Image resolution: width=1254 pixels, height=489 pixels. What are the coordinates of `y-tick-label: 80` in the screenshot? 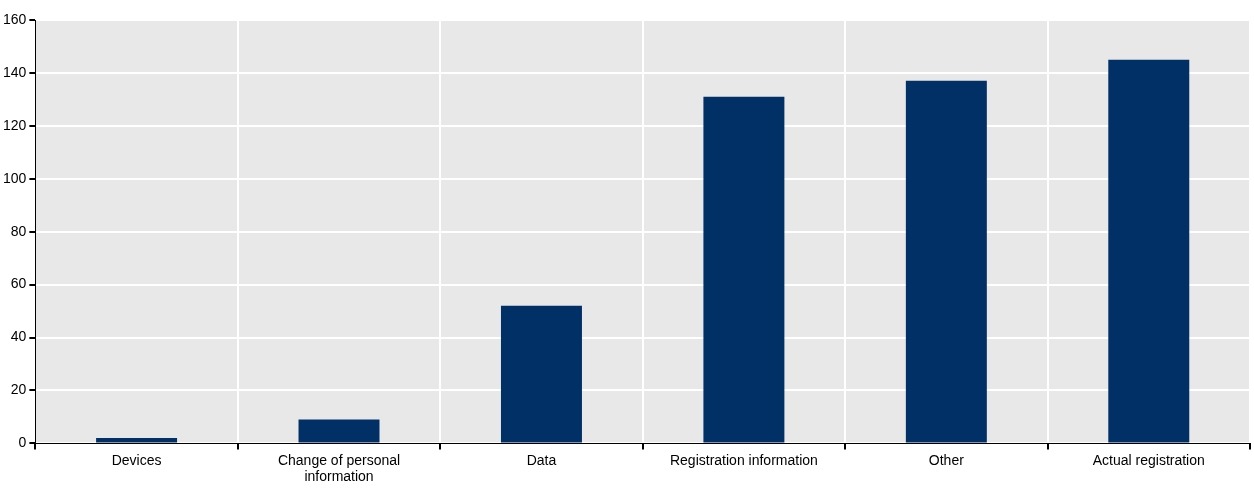 It's located at (18, 230).